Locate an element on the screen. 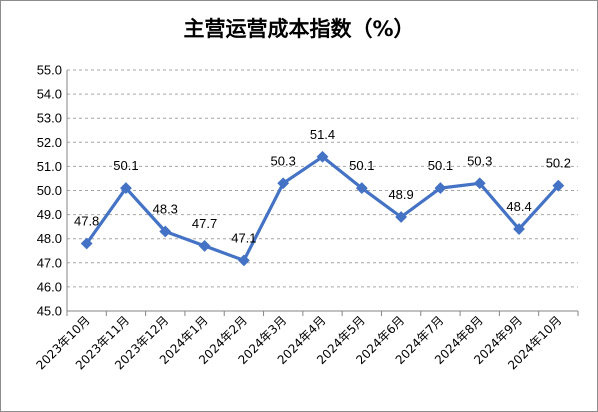 This screenshot has height=412, width=598. y-tick-label: 54.0 is located at coordinates (49, 94).